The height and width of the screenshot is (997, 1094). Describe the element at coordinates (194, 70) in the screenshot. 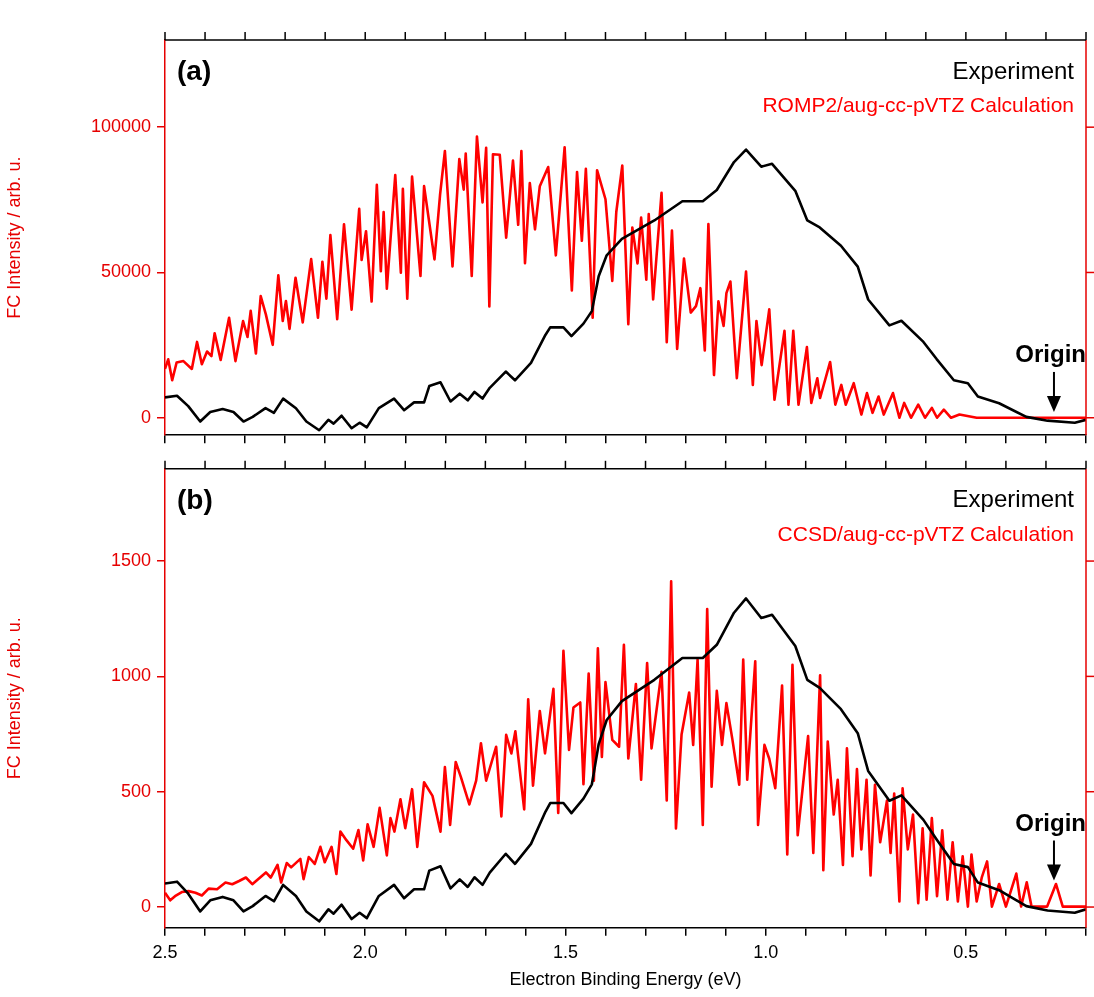

I see `annotation: (a)` at that location.